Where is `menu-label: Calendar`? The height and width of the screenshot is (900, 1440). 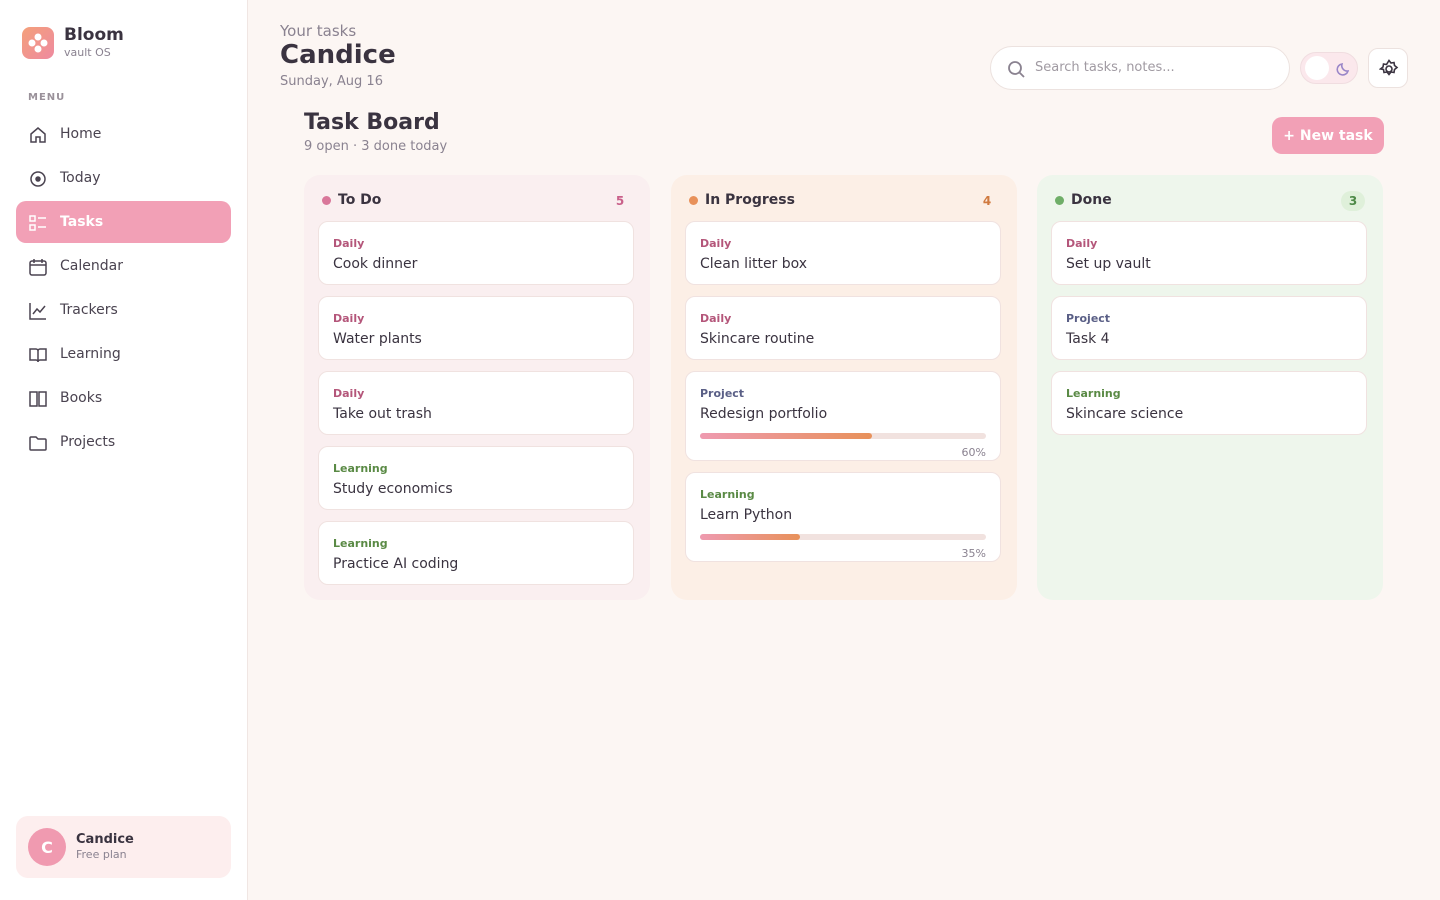 menu-label: Calendar is located at coordinates (91, 266).